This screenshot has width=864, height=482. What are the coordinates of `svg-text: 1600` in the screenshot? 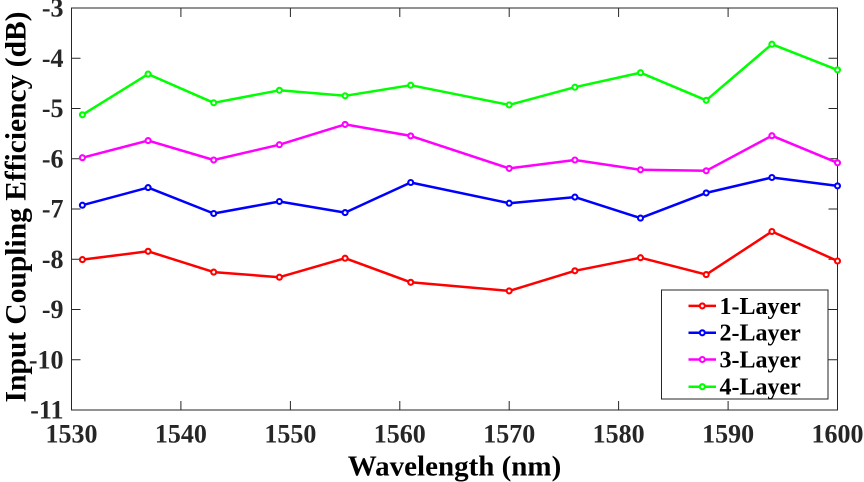 It's located at (838, 434).